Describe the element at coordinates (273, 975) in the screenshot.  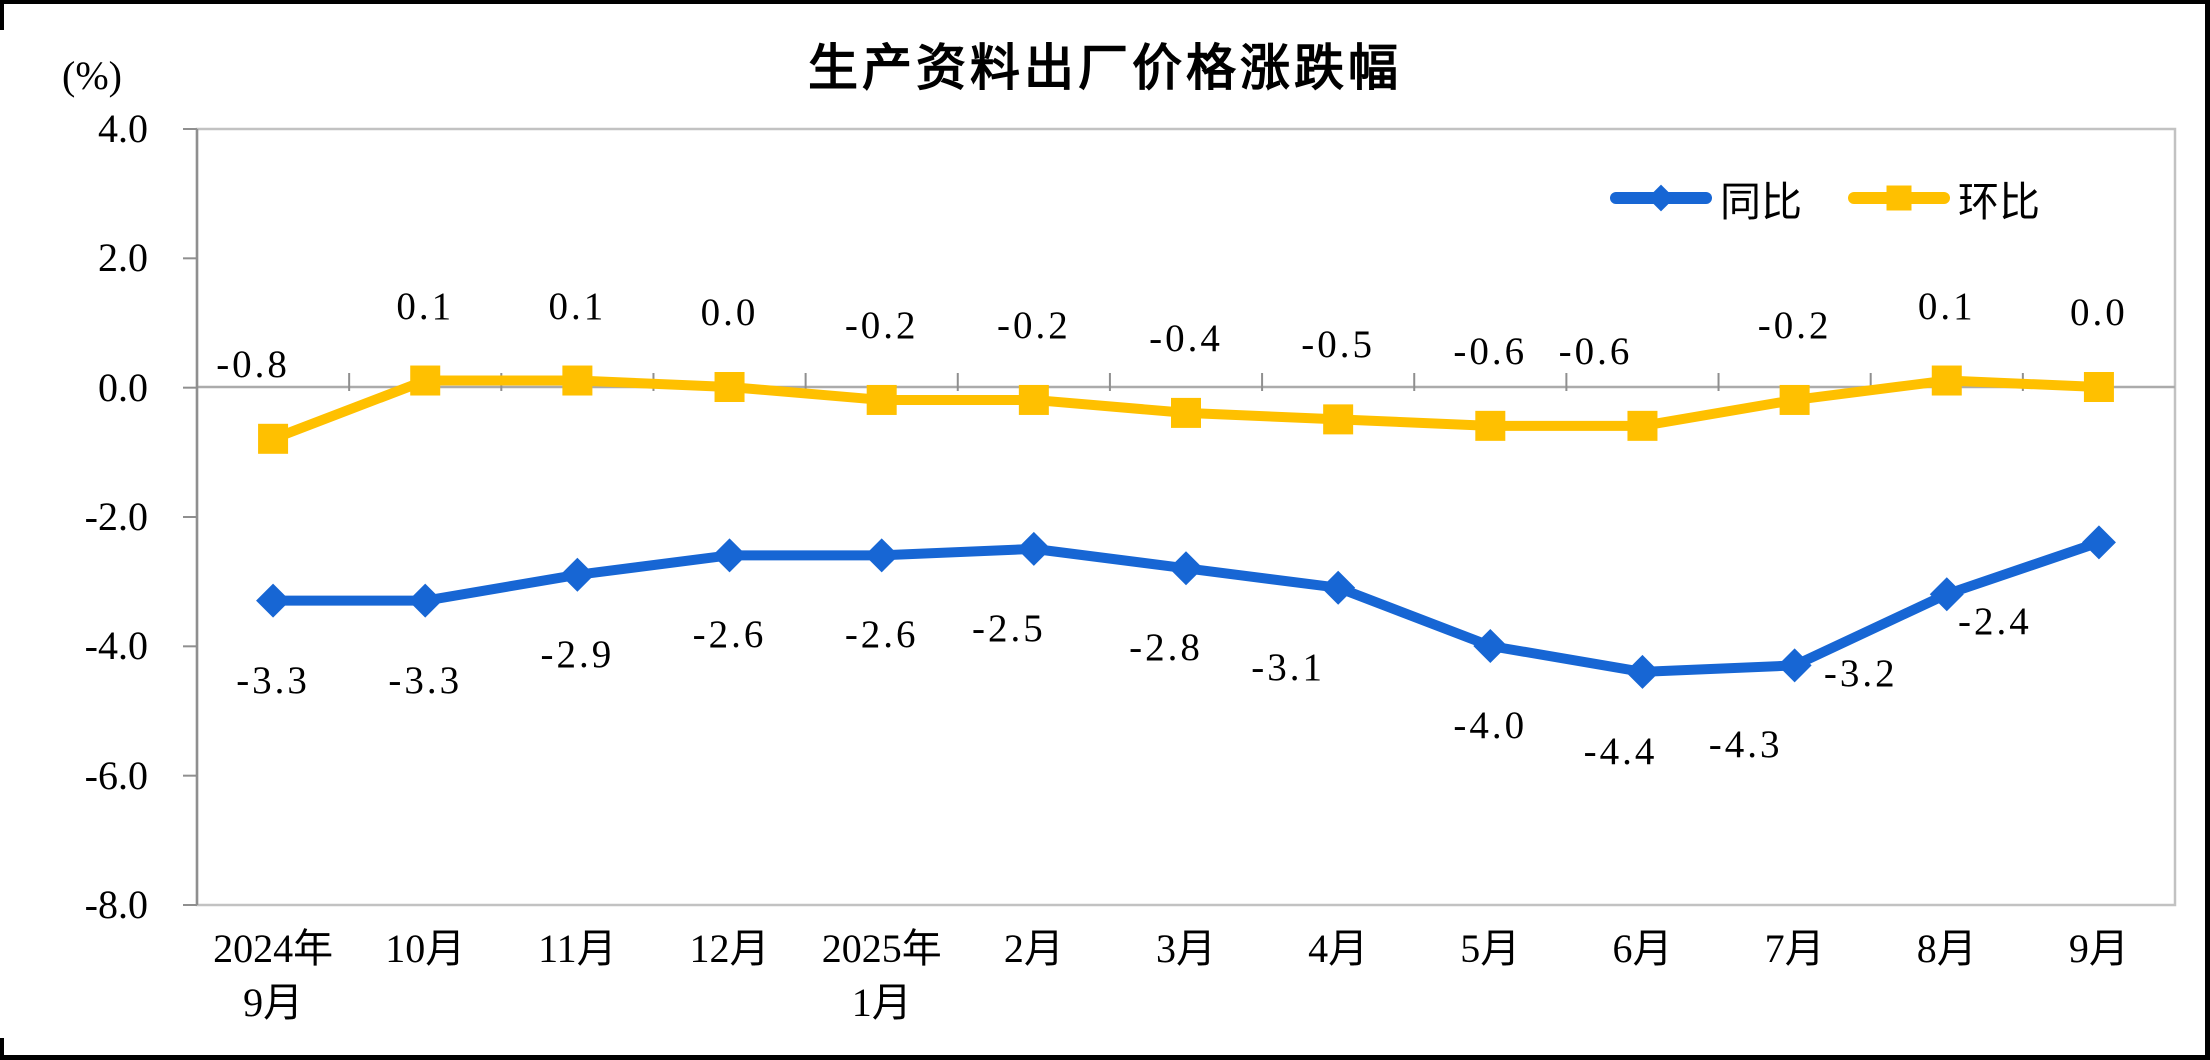
I see `x-axis-tick-label: 2024年 9月` at that location.